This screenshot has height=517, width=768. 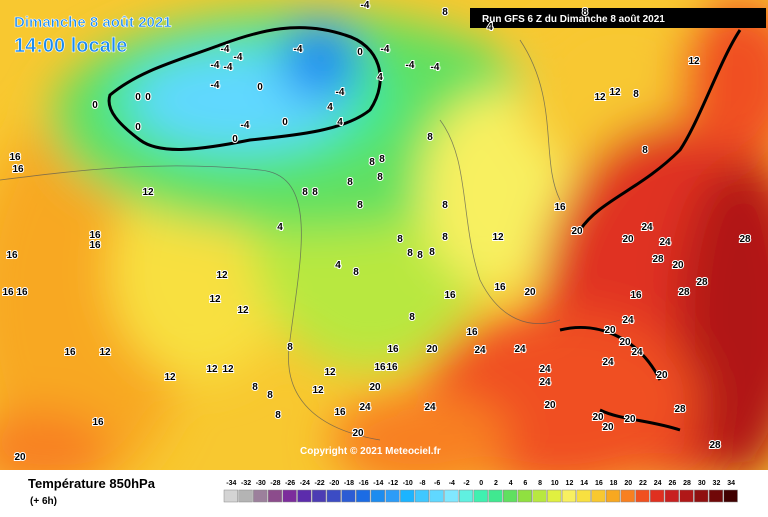 What do you see at coordinates (437, 483) in the screenshot?
I see `legend-tick-label: -6` at bounding box center [437, 483].